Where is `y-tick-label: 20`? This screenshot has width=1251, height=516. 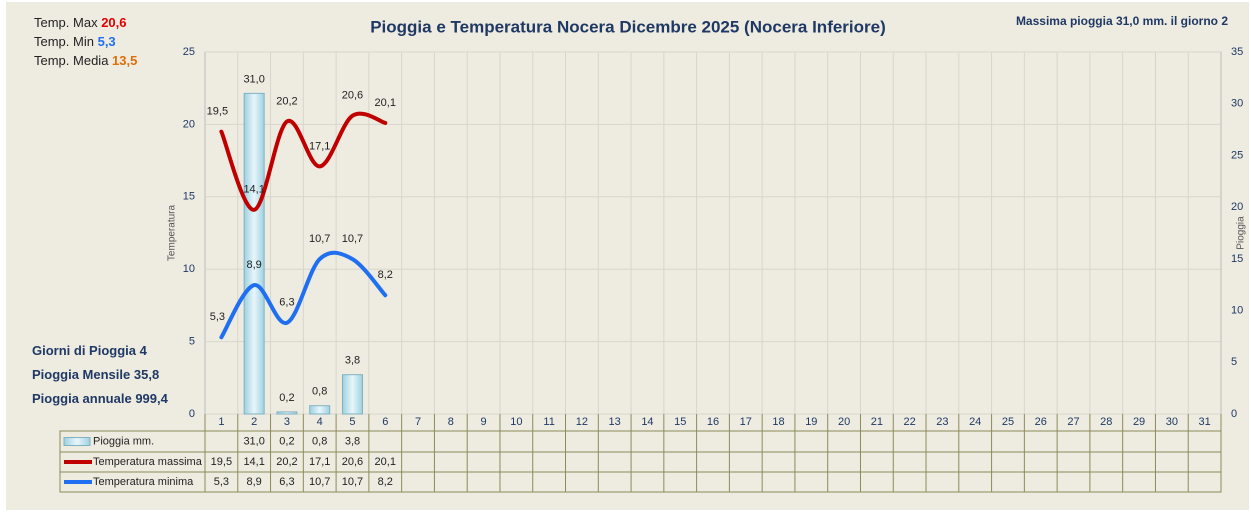 y-tick-label: 20 is located at coordinates (189, 124).